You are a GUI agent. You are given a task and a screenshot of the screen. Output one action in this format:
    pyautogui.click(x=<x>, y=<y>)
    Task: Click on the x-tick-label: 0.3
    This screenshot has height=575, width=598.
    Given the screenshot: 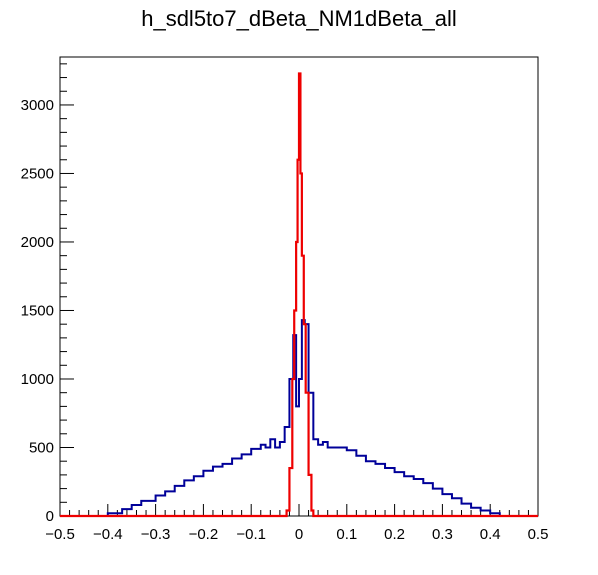 What is the action you would take?
    pyautogui.click(x=442, y=534)
    